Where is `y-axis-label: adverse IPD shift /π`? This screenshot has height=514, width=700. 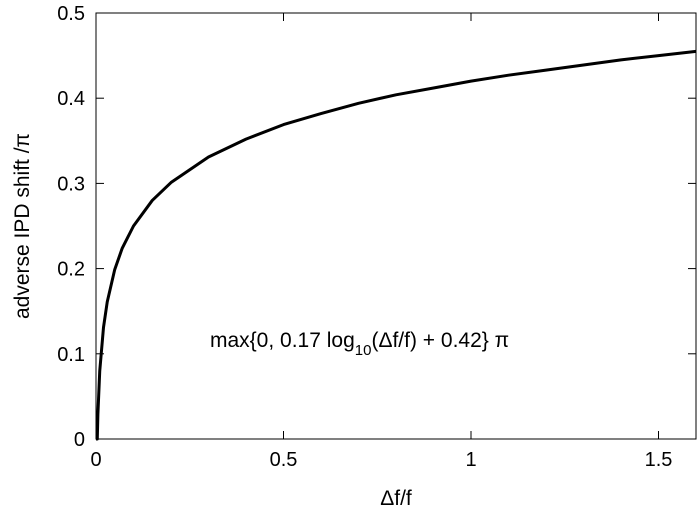
y-axis-label: adverse IPD shift /π is located at coordinates (22, 226).